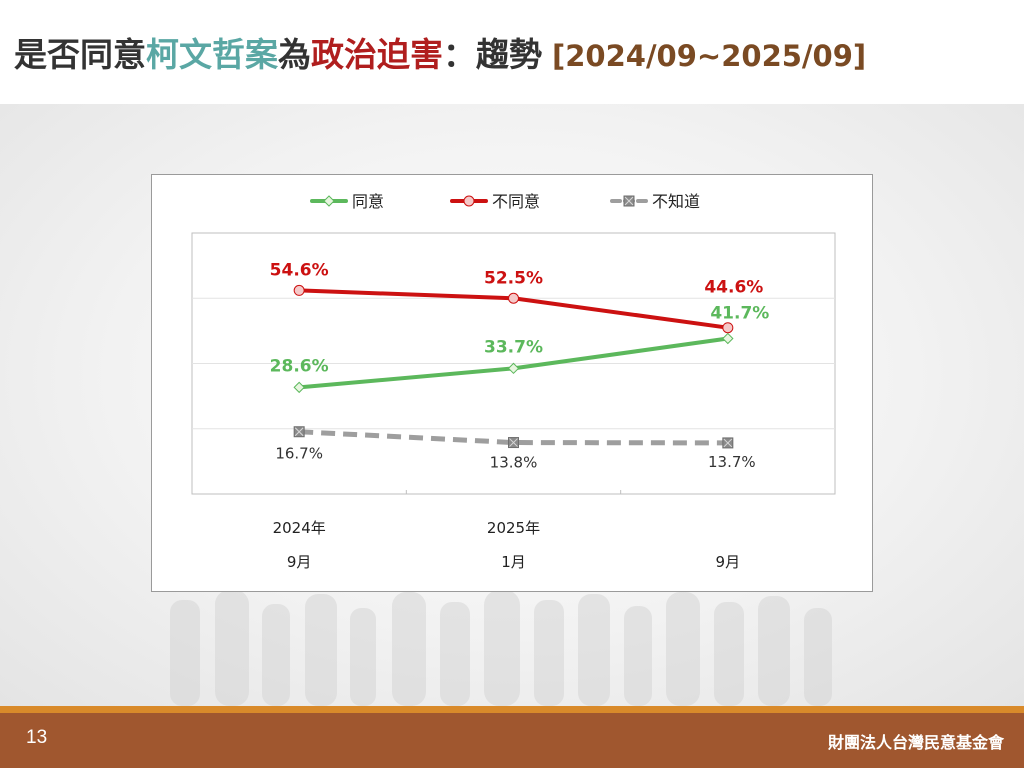  I want to click on title-segment: 政治迫害, so click(377, 54).